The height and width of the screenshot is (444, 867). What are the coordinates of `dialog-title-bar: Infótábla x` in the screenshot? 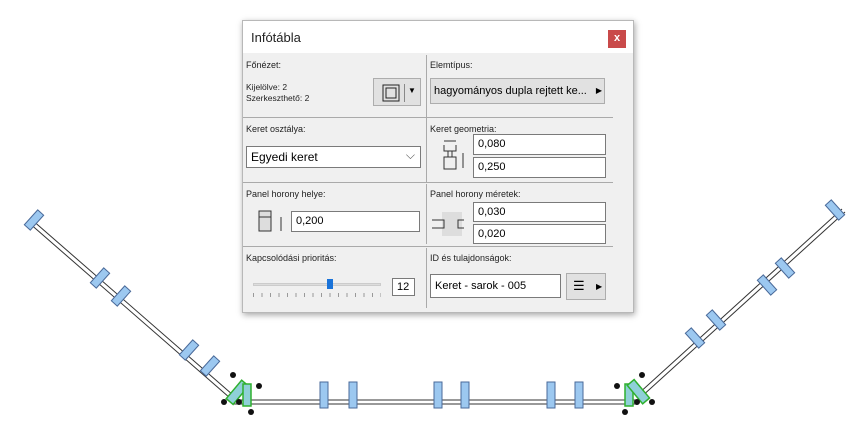 It's located at (438, 37).